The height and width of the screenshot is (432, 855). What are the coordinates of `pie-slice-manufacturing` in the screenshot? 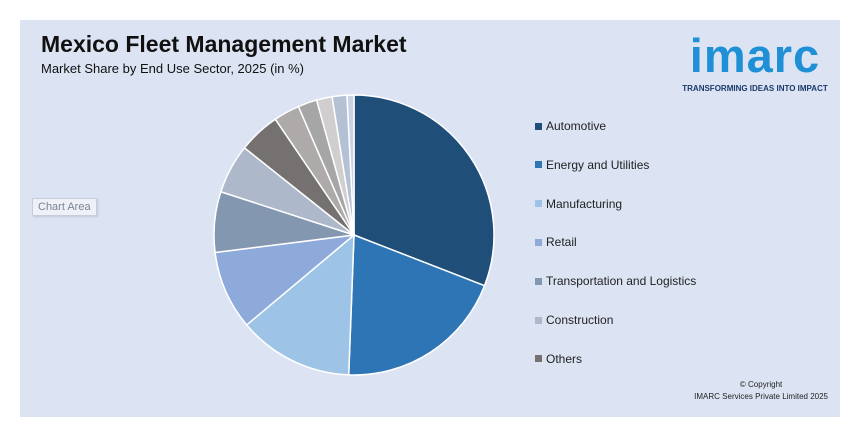 It's located at (300, 305).